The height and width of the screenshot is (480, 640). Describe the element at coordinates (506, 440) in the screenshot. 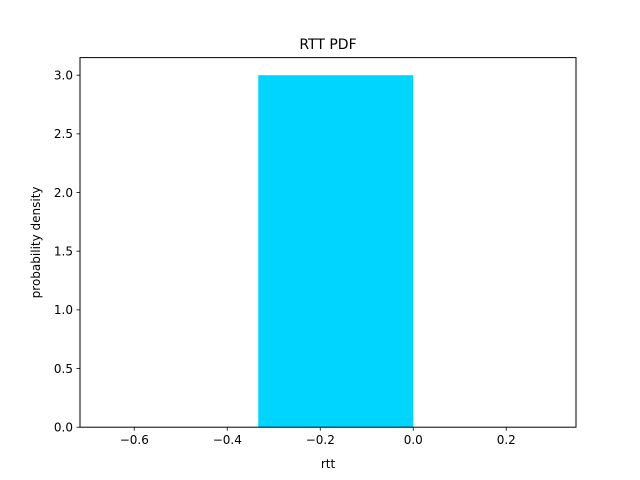

I see `x-tick-label: 0.2` at that location.